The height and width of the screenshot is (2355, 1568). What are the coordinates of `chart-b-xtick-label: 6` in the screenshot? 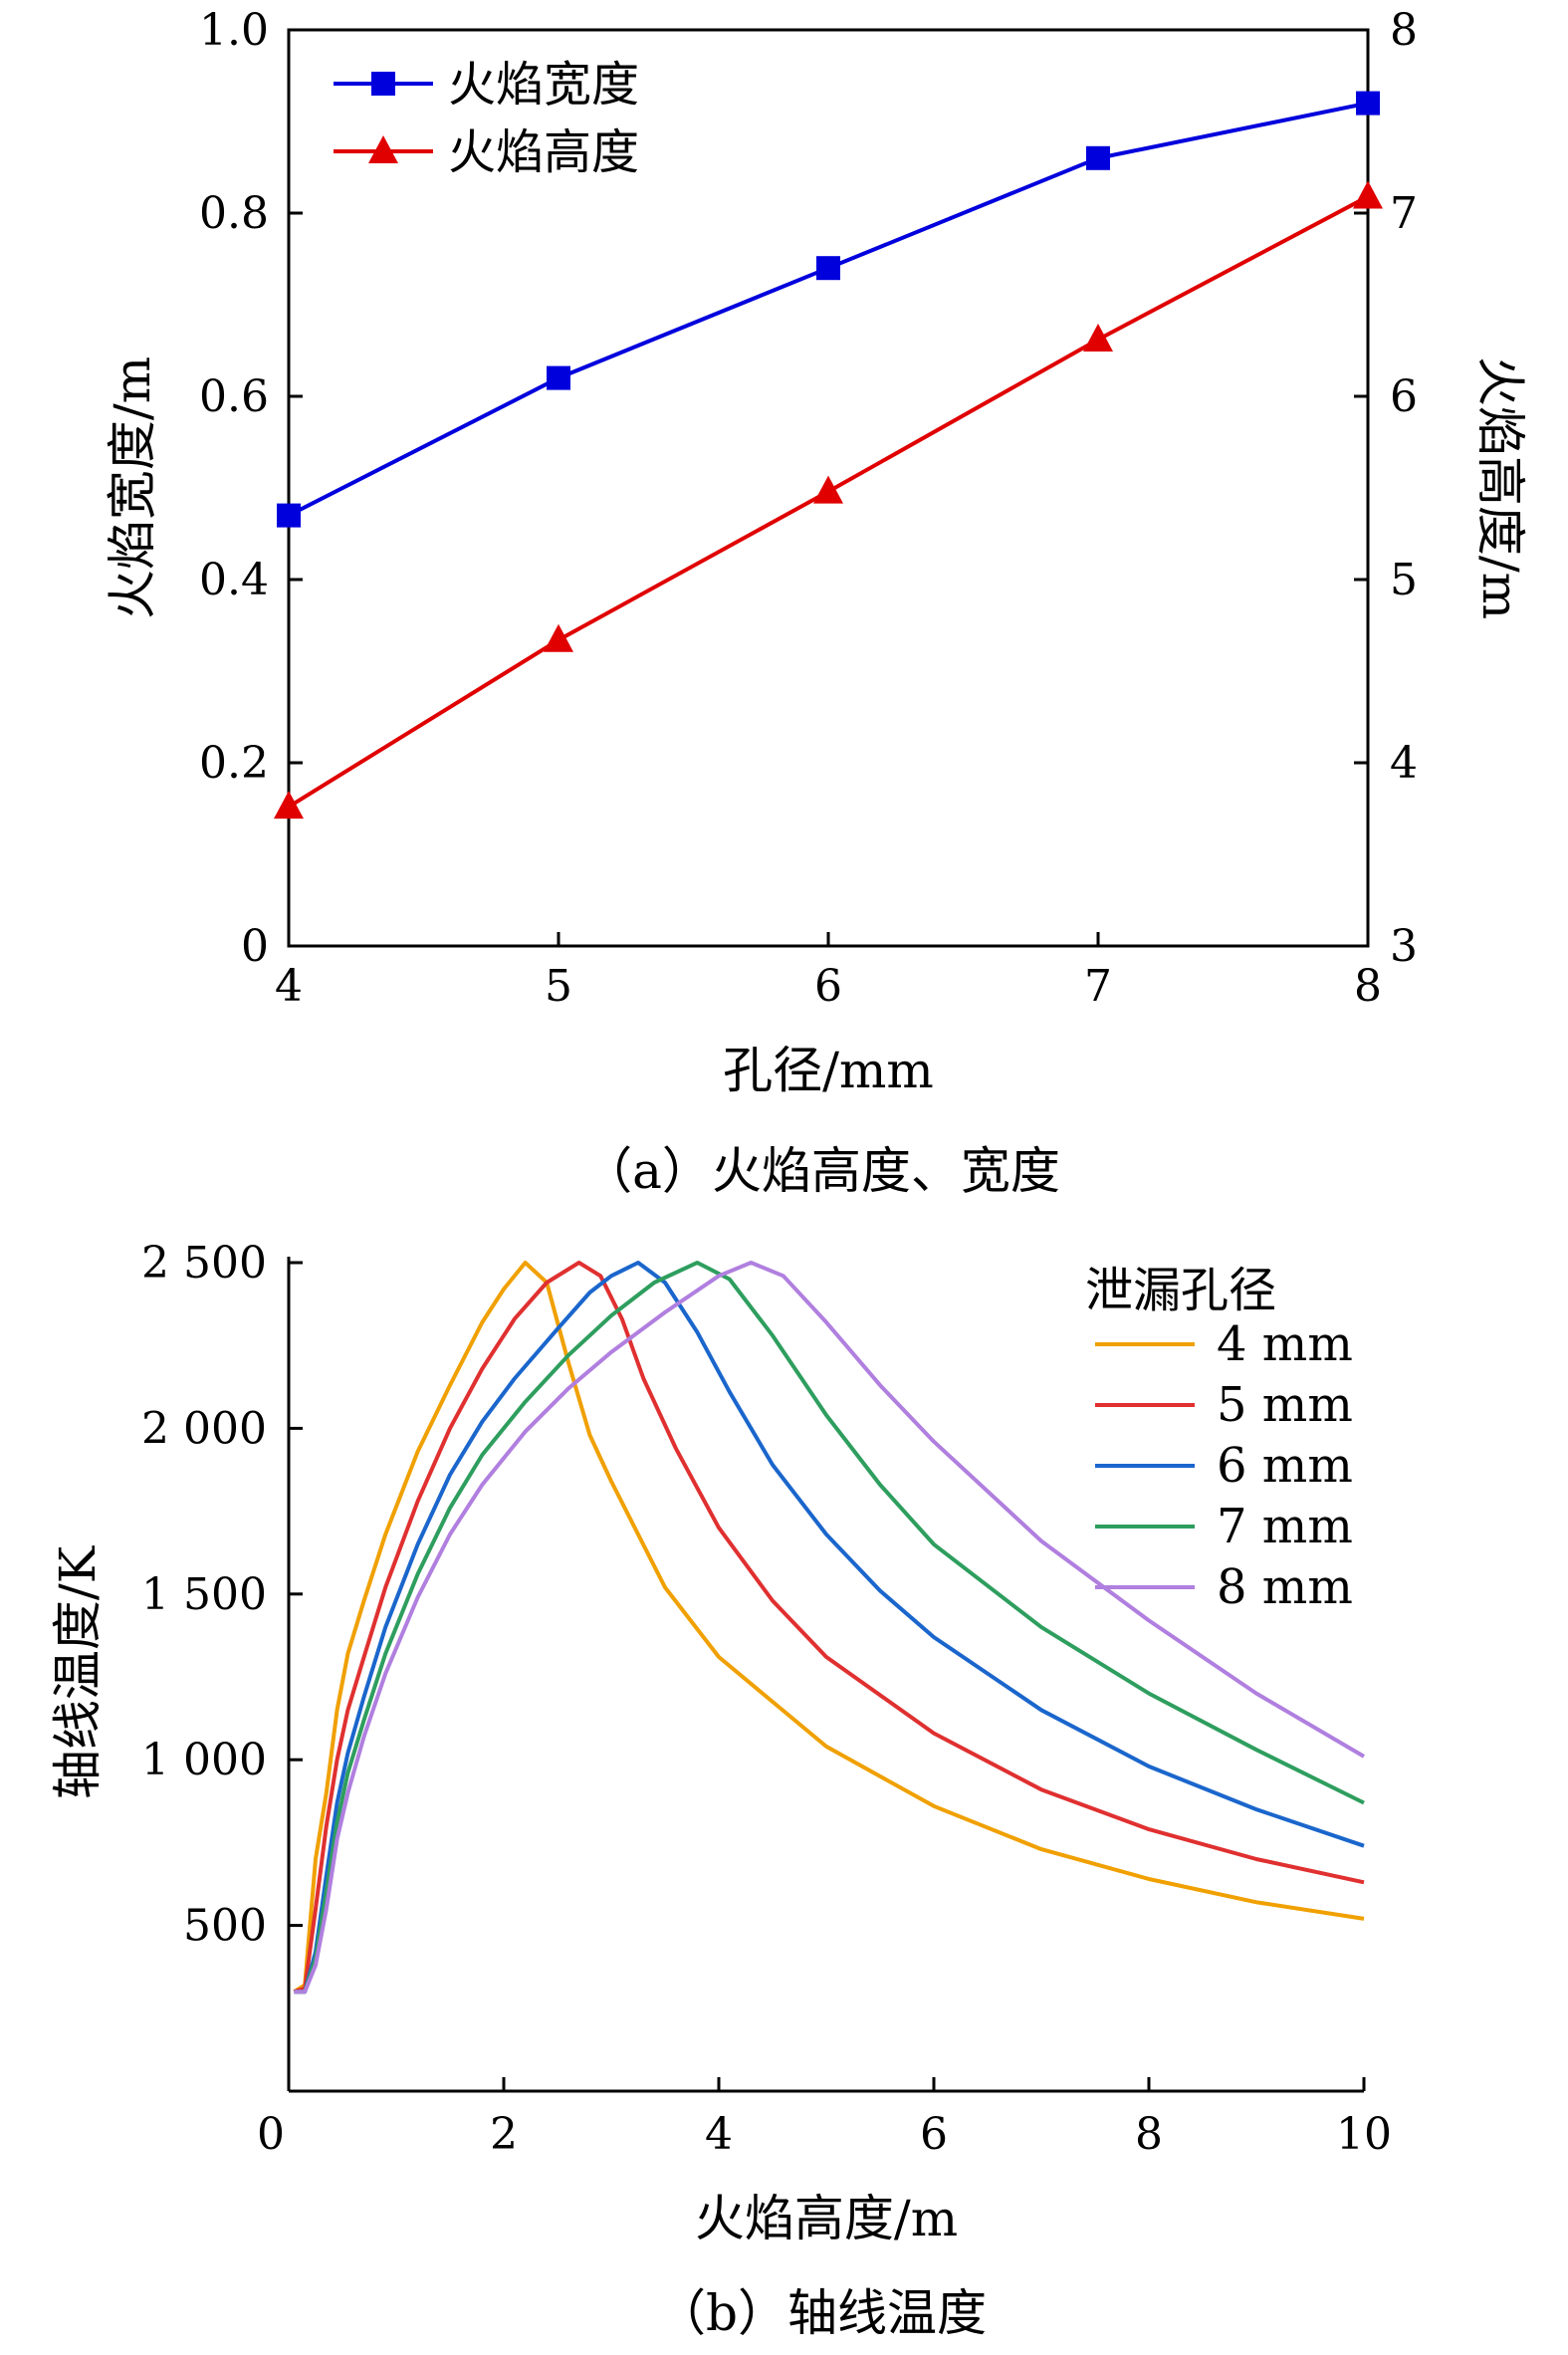 It's located at (934, 2134).